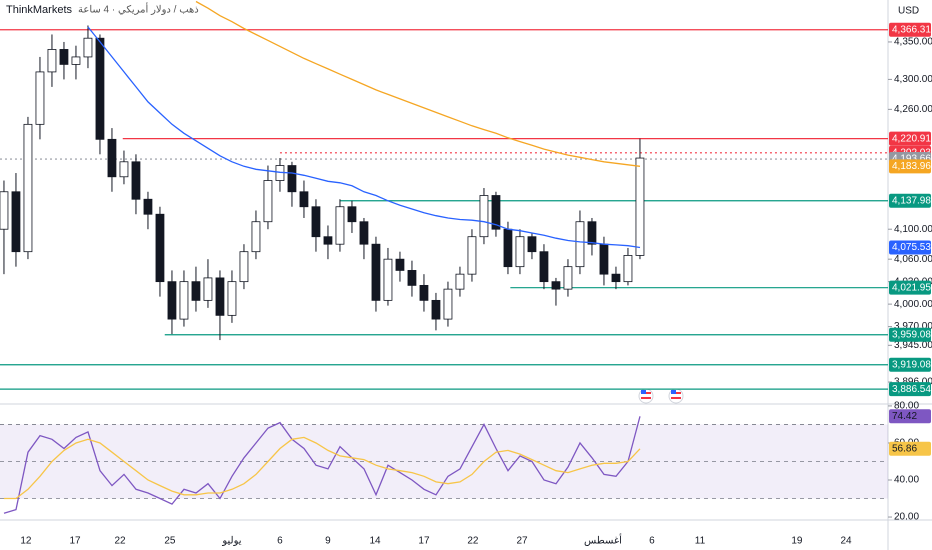  I want to click on x-tick-label: 9, so click(328, 541).